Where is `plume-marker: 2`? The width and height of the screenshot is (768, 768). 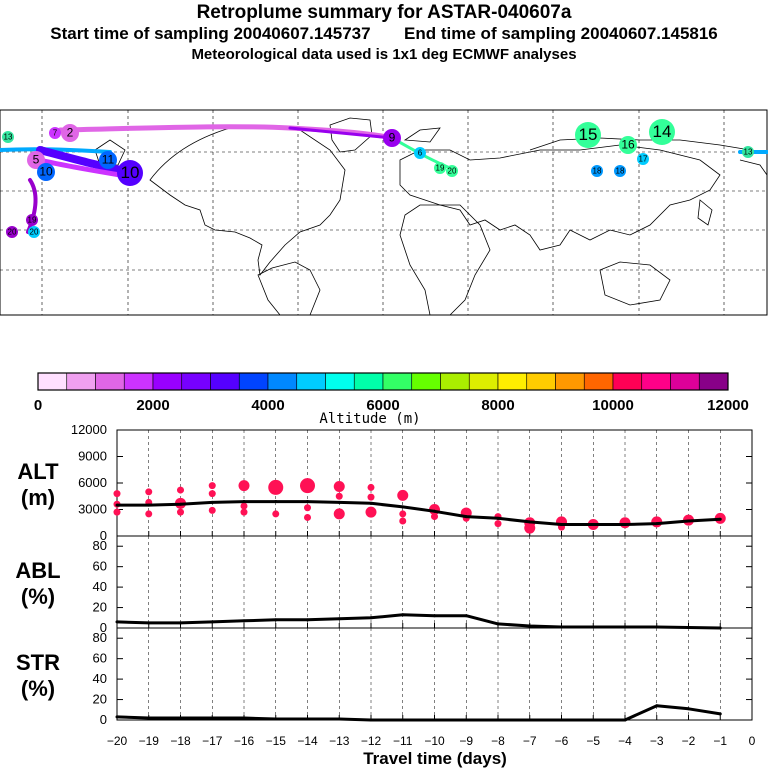 plume-marker: 2 is located at coordinates (70, 133).